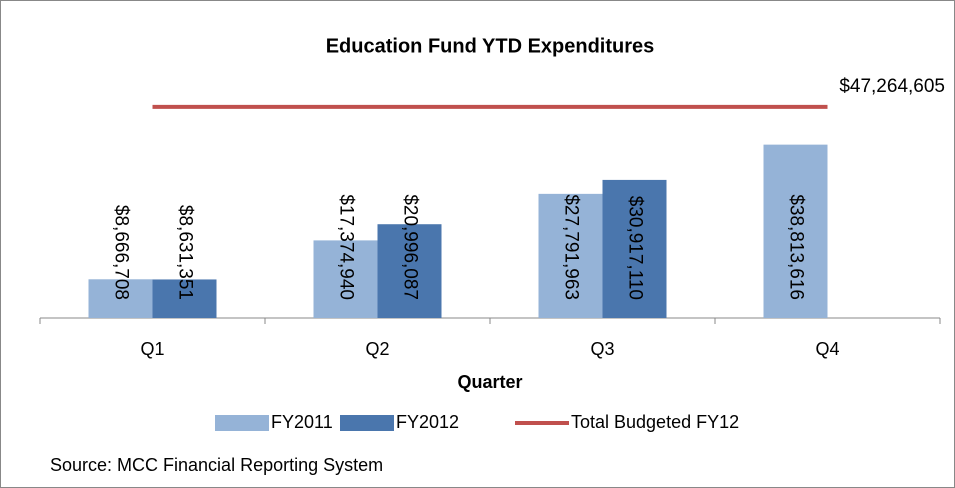 The width and height of the screenshot is (955, 488). Describe the element at coordinates (827, 349) in the screenshot. I see `x-tick-label: Q4` at that location.